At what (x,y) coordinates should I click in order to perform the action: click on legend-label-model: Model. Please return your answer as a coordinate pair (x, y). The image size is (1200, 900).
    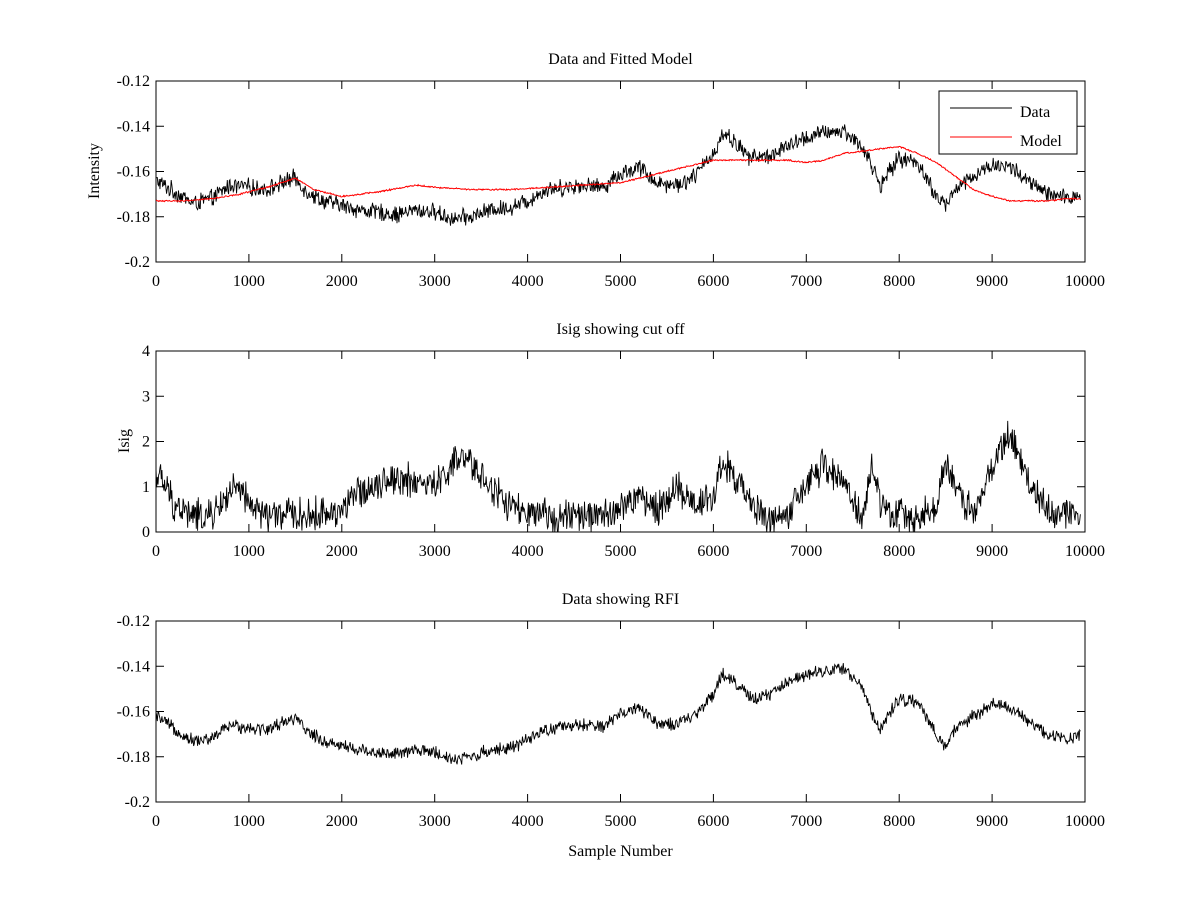
    Looking at the image, I should click on (1041, 141).